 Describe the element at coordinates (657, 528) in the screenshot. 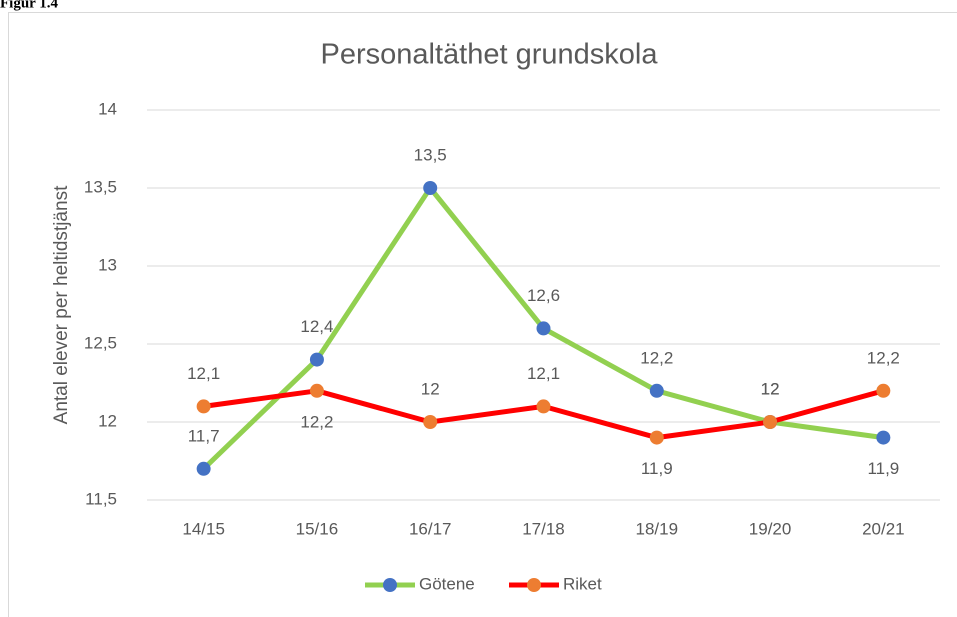

I see `x-tick-label: 18/19` at that location.